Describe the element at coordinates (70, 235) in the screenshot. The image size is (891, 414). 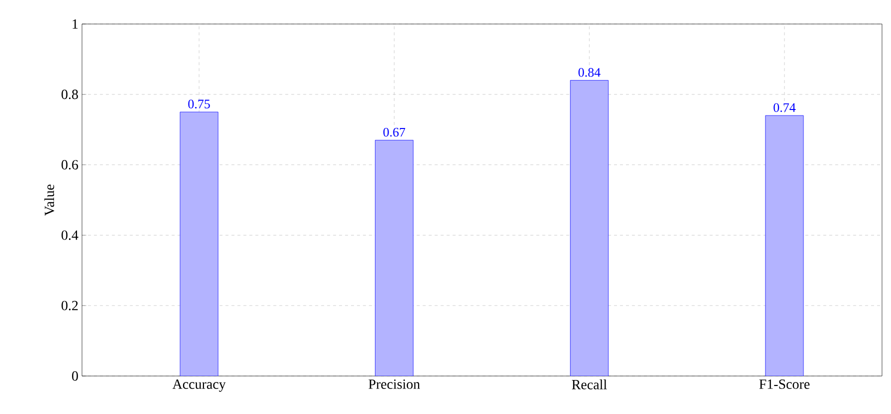
I see `y-tick-label: 0.4` at that location.